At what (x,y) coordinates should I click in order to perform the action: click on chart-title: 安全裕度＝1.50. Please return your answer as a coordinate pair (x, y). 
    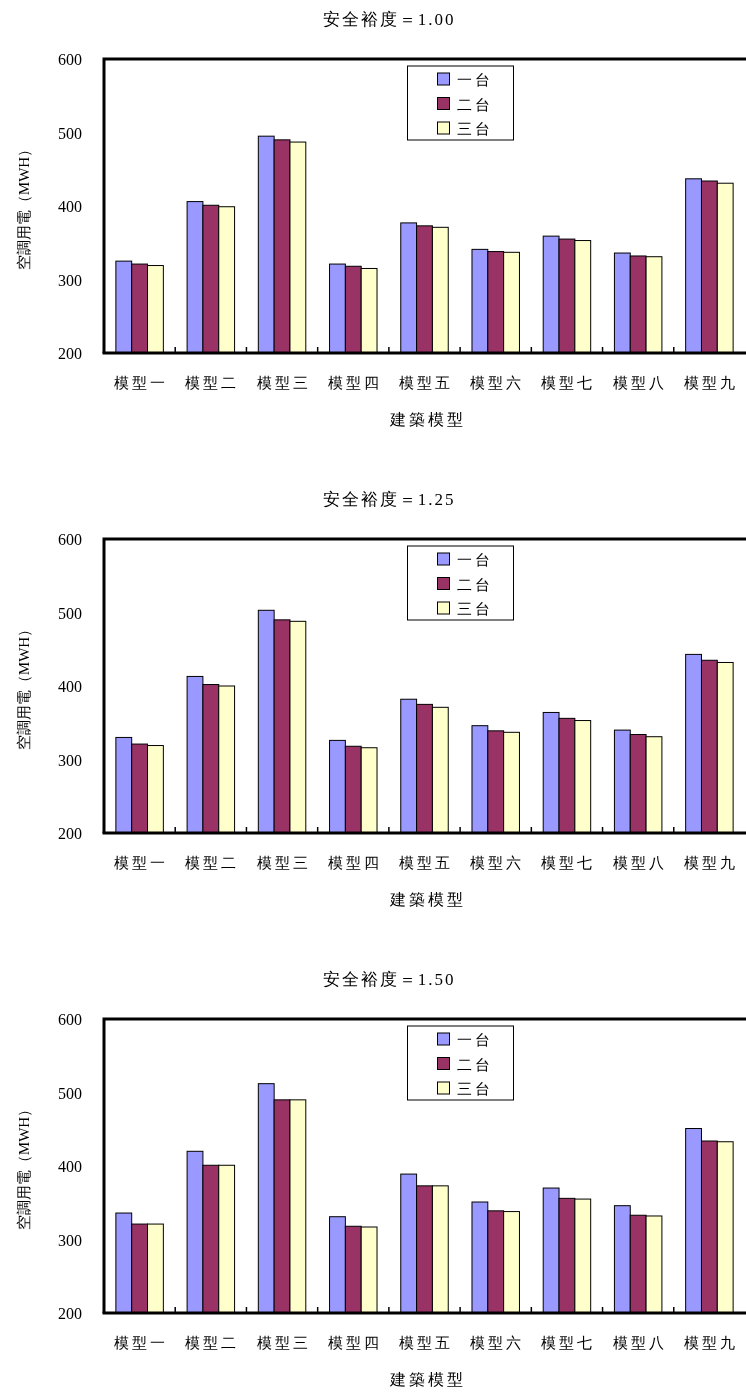
    Looking at the image, I should click on (389, 979).